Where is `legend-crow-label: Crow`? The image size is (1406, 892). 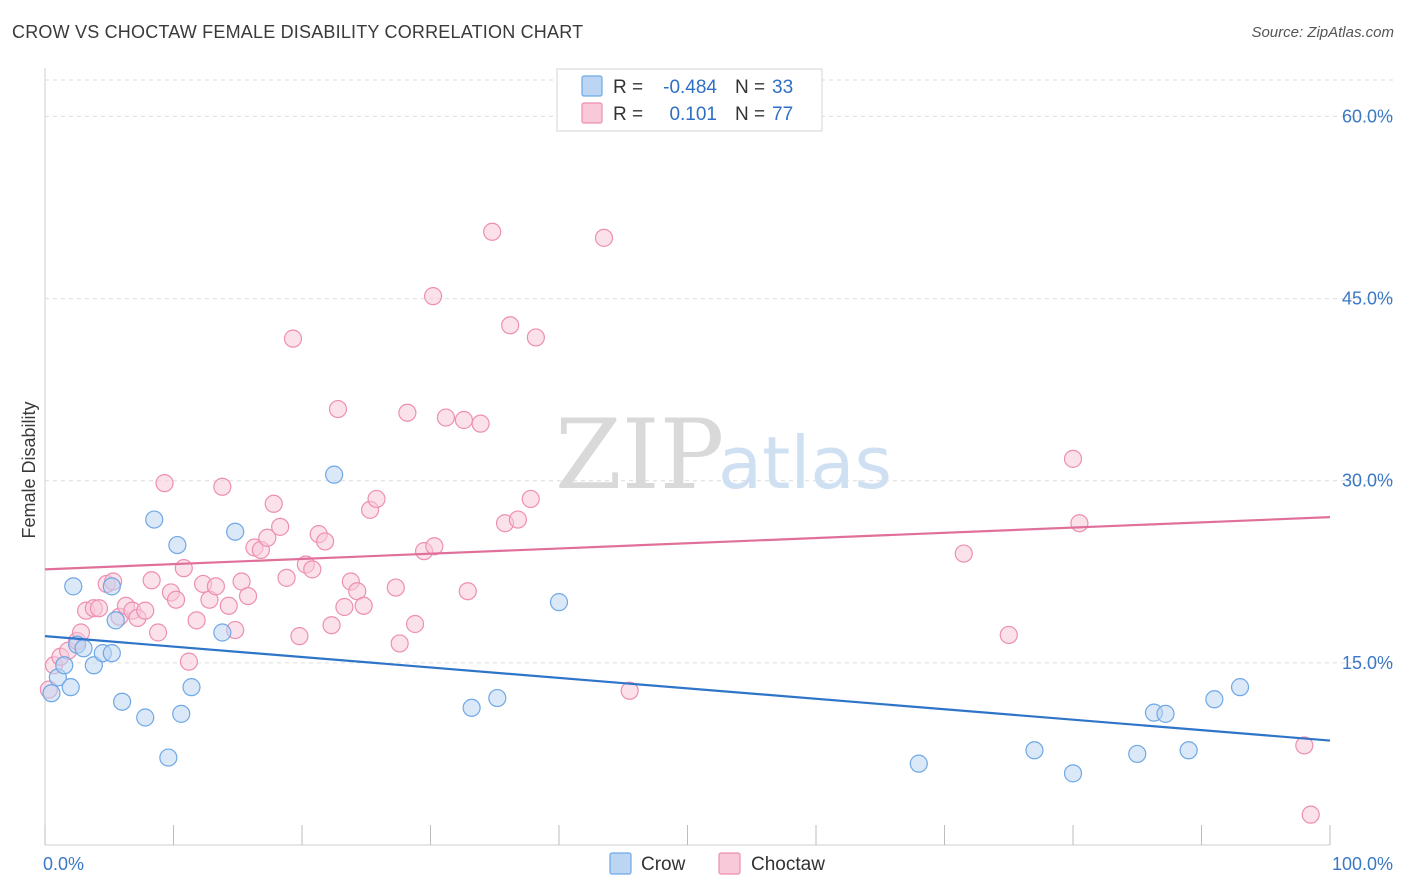
legend-crow-label: Crow is located at coordinates (663, 864).